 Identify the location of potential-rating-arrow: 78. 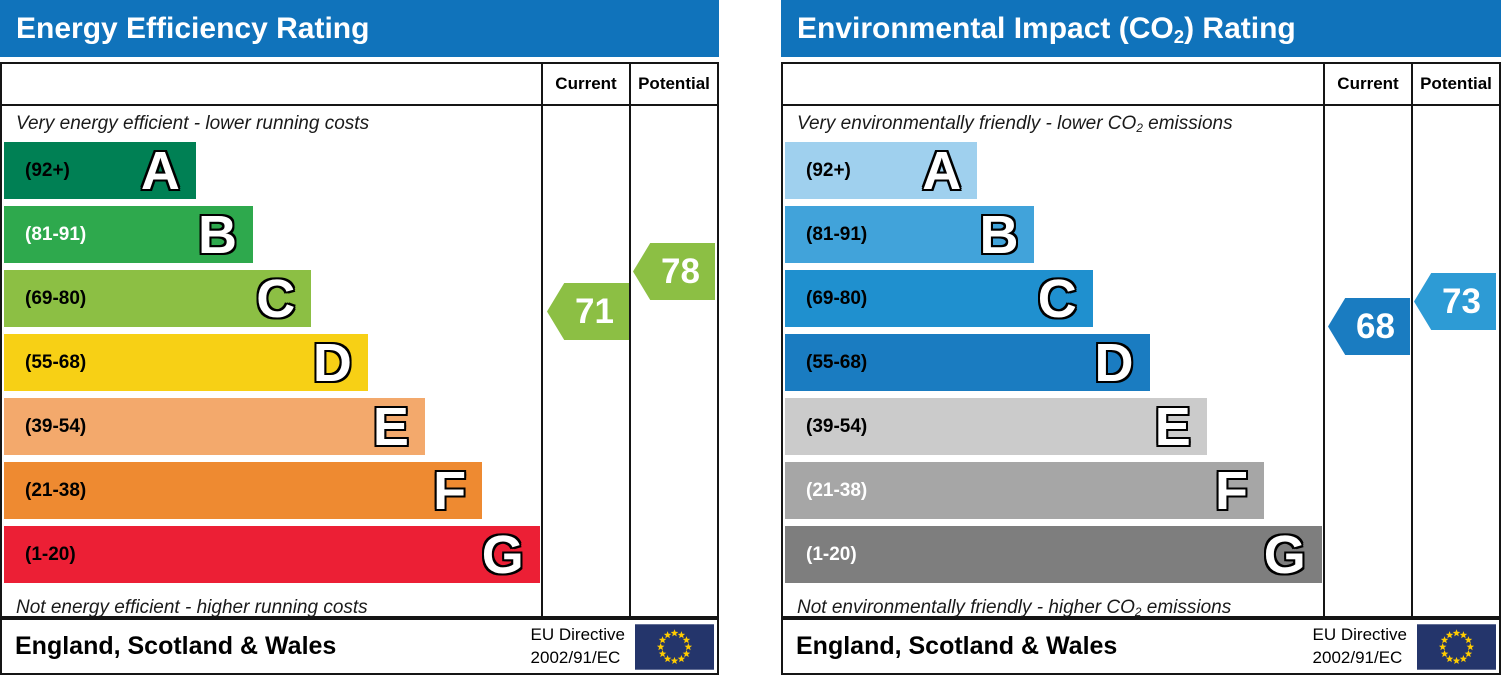
(674, 271).